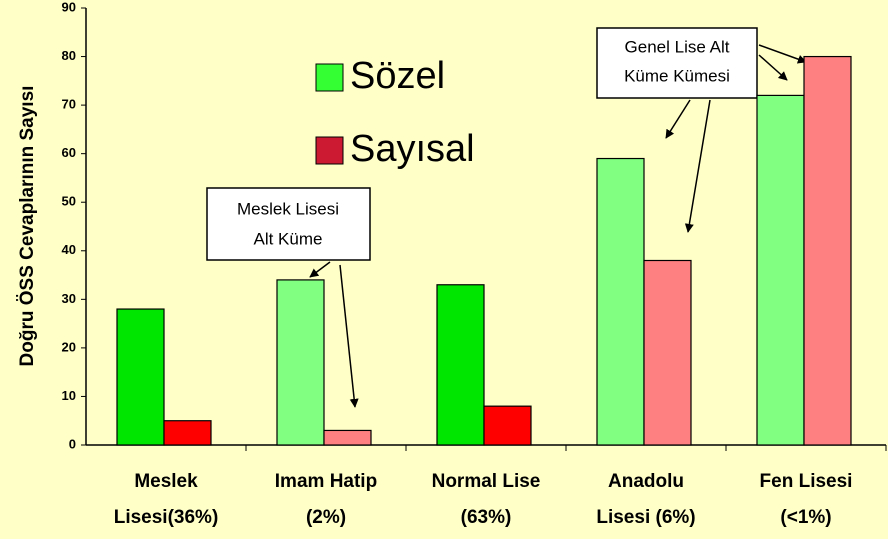 The height and width of the screenshot is (539, 888). I want to click on y-tick-label: 20, so click(69, 346).